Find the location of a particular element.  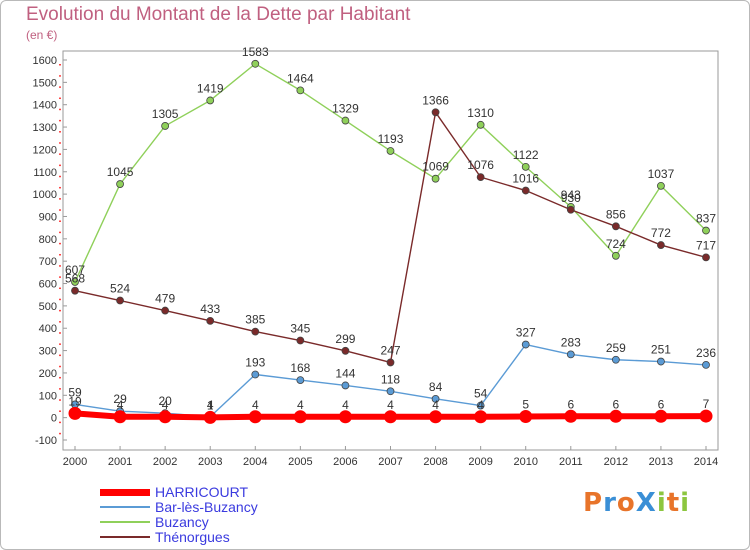

x-tick-label: 2008 is located at coordinates (435, 462).